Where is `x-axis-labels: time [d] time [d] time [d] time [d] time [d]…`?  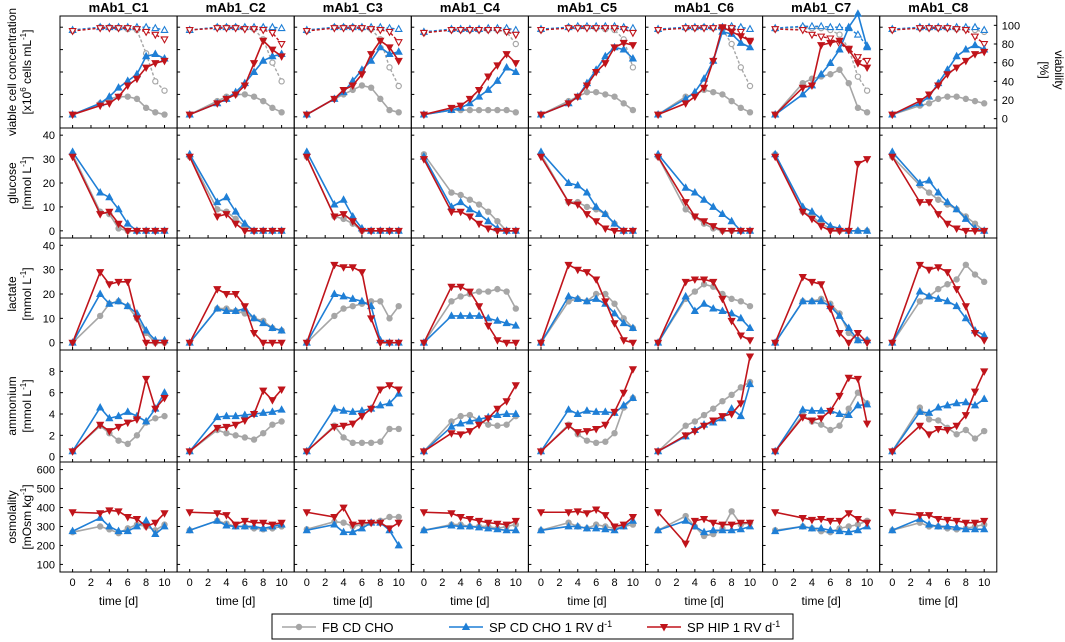 x-axis-labels: time [d] time [d] time [d] time [d] time [d]… is located at coordinates (528, 601).